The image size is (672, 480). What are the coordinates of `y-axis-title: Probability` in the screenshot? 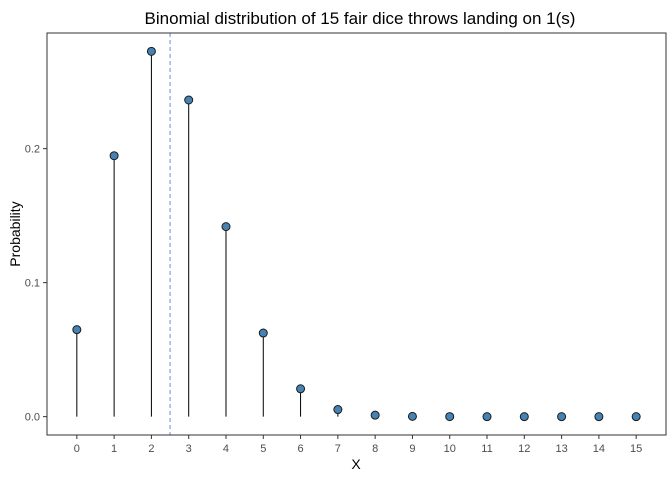 It's located at (15, 233).